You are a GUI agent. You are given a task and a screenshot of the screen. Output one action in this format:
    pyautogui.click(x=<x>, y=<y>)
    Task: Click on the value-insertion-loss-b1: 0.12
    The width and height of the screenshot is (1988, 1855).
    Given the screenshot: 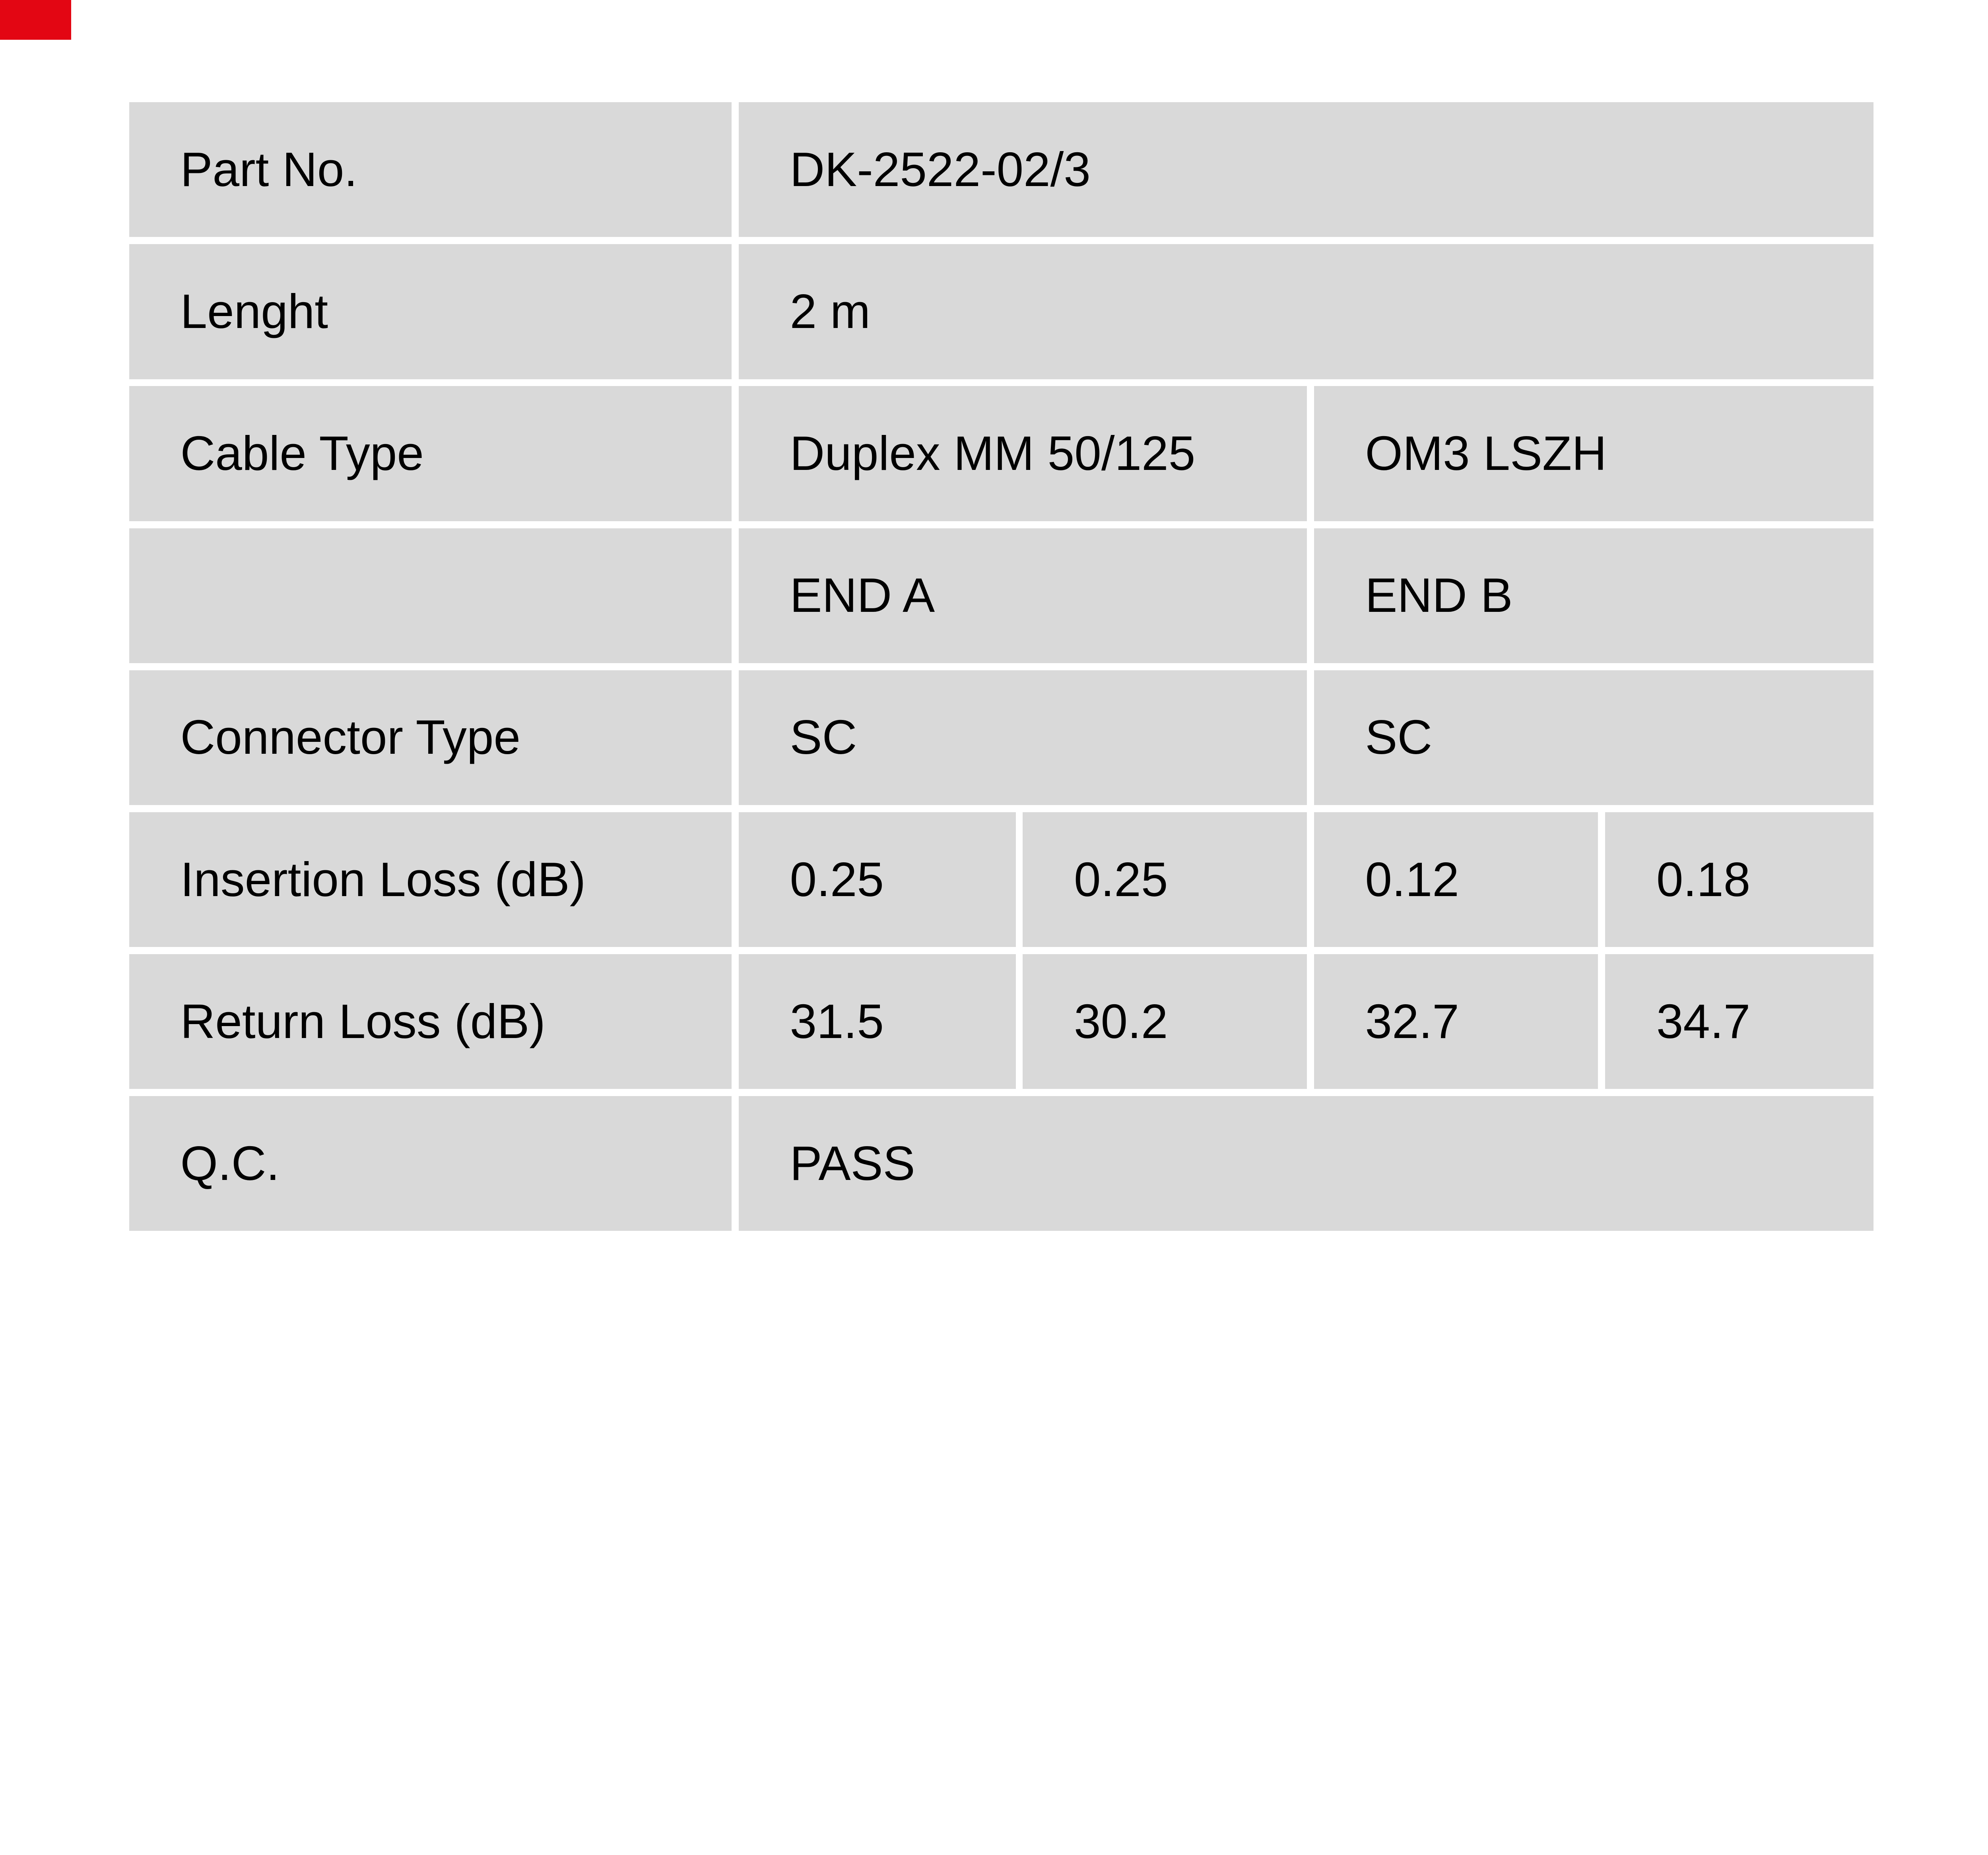 What is the action you would take?
    pyautogui.click(x=1456, y=879)
    